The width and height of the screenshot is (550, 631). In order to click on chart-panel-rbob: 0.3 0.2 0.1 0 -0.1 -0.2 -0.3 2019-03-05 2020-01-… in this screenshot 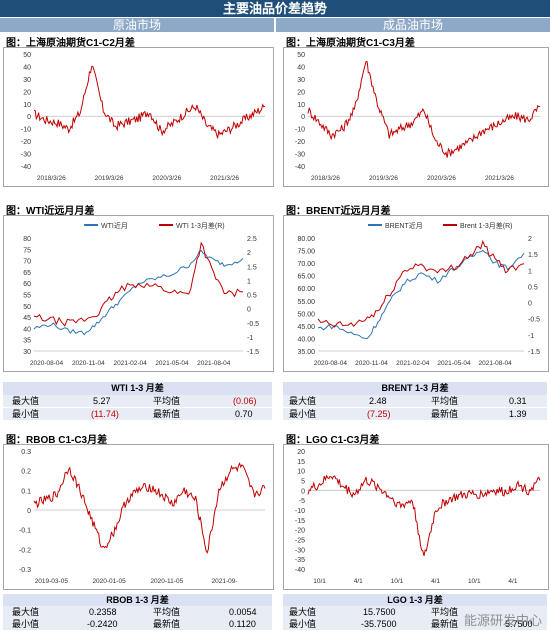, I will do `click(138, 517)`.